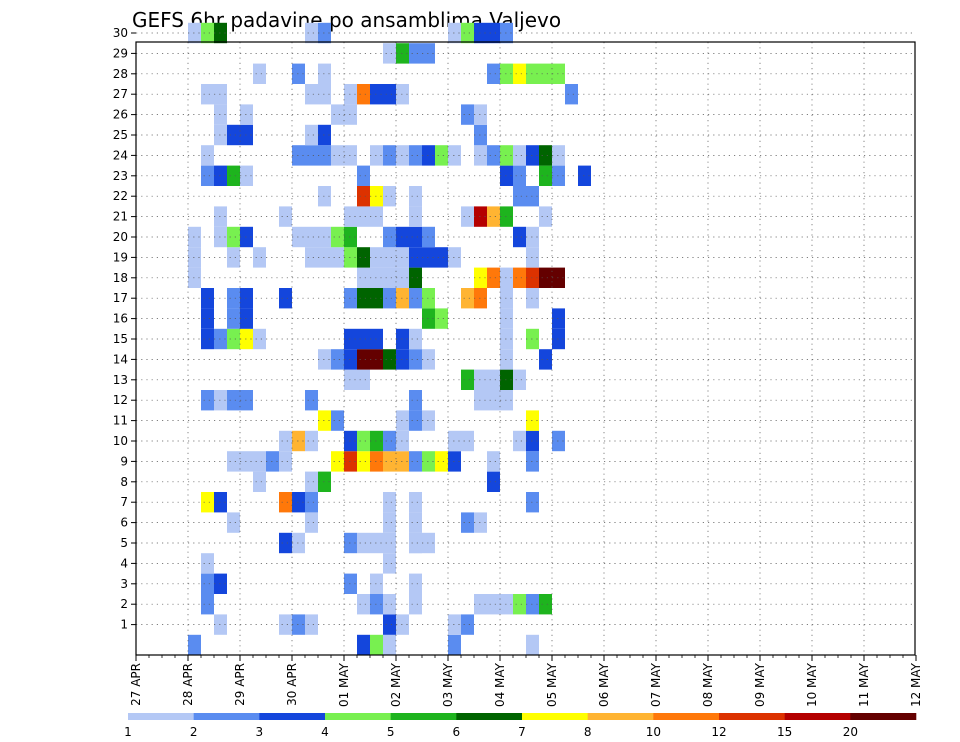 Image resolution: width=960 pixels, height=742 pixels. What do you see at coordinates (760, 684) in the screenshot?
I see `x-tick-label: 09 MAY` at bounding box center [760, 684].